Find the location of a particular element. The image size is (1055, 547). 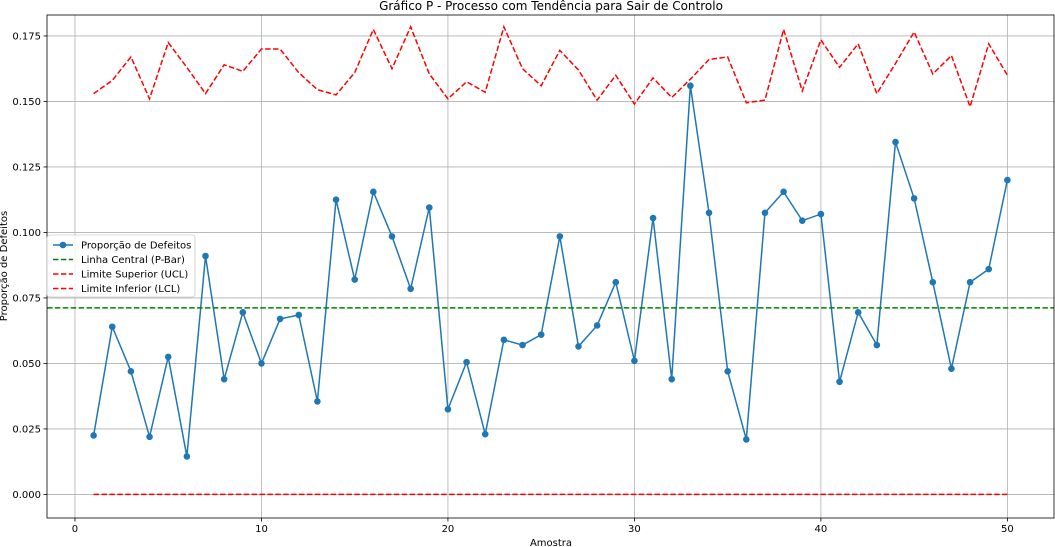

x-tick-label: 30 is located at coordinates (634, 529).